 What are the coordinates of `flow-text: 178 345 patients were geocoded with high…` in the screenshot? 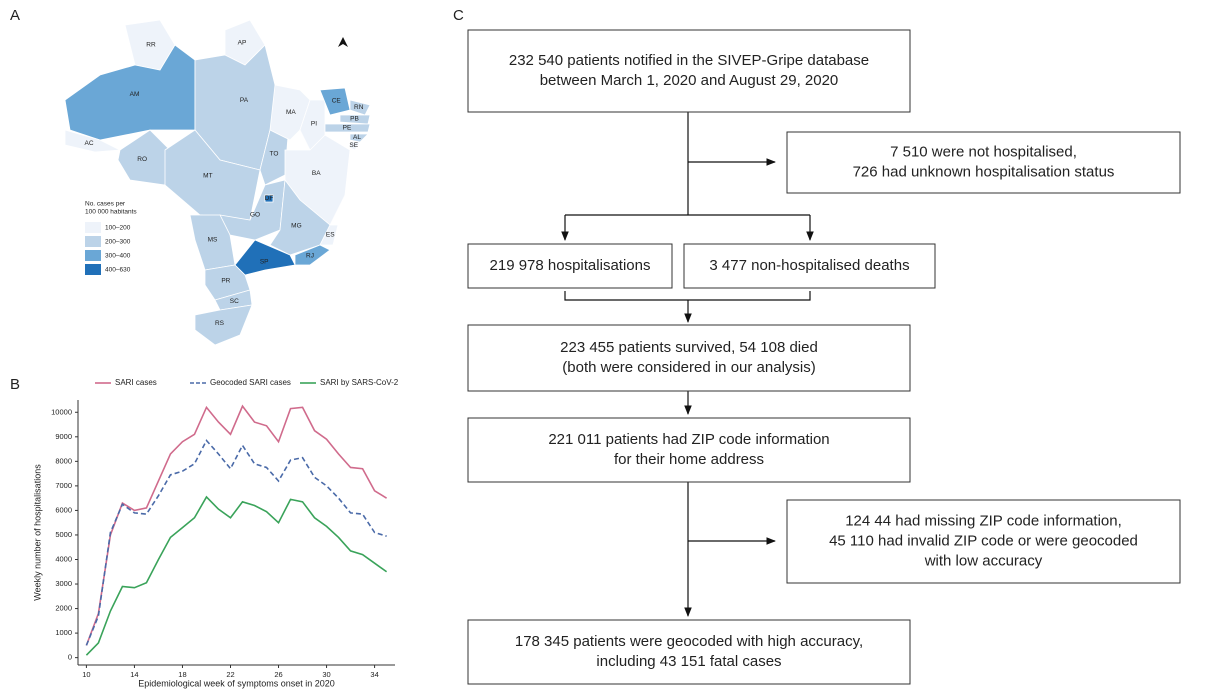 It's located at (689, 641).